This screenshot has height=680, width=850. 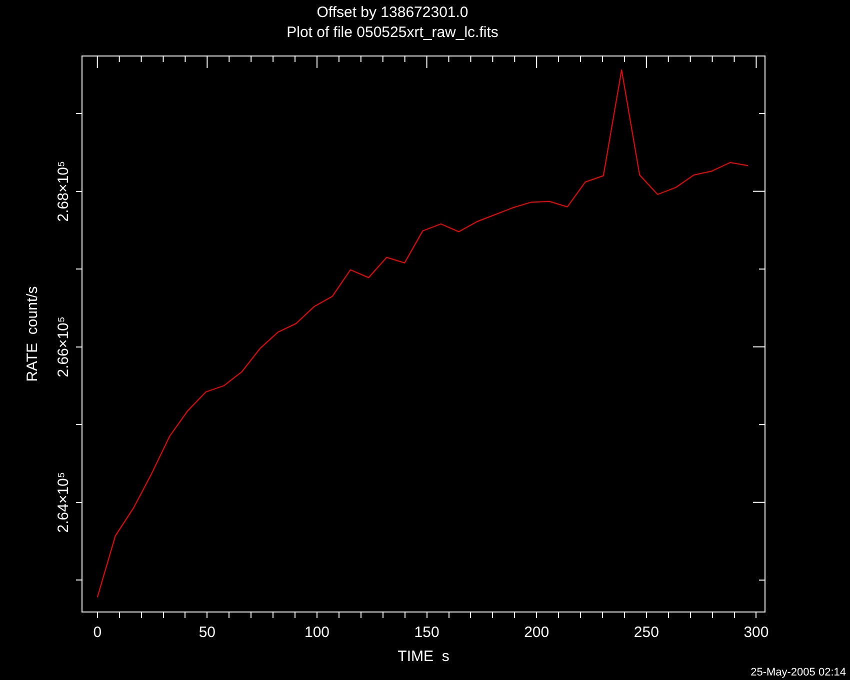 What do you see at coordinates (63, 502) in the screenshot?
I see `y-tick-label: 2.64×10⁵` at bounding box center [63, 502].